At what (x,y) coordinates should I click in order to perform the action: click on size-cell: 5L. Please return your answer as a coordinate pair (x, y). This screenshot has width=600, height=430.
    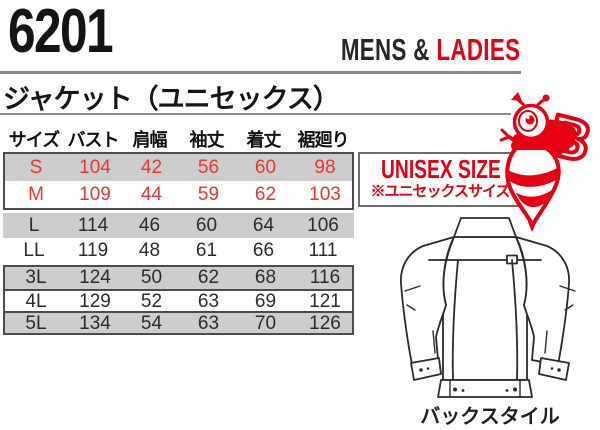
    Looking at the image, I should click on (36, 323).